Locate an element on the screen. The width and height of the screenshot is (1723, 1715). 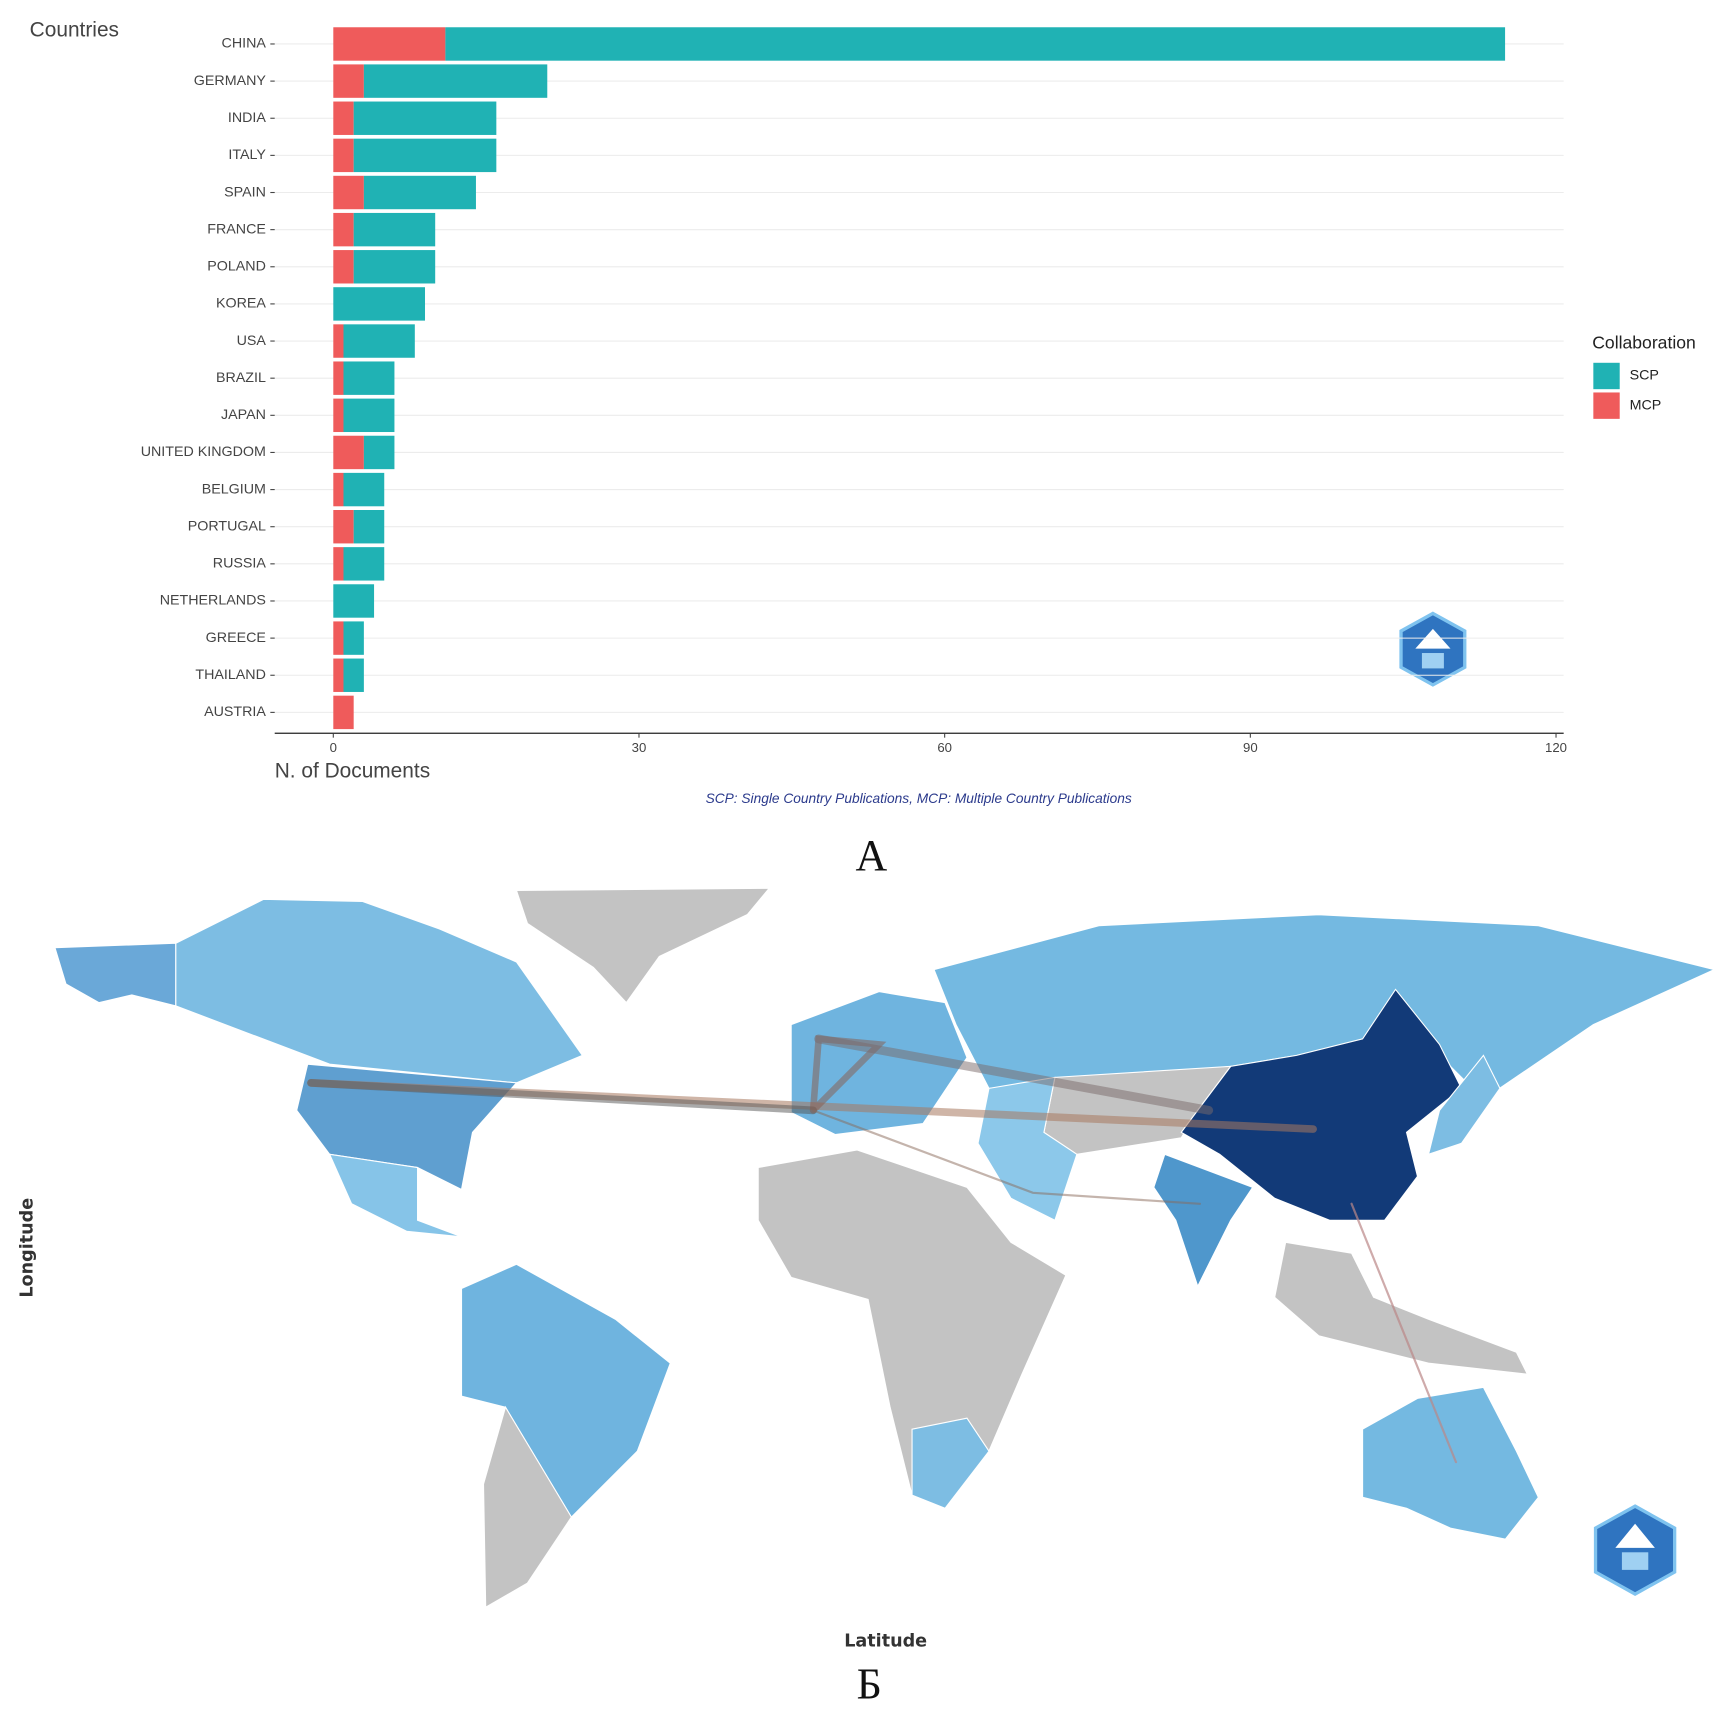
y-tick-label: JAPAN is located at coordinates (243, 415).